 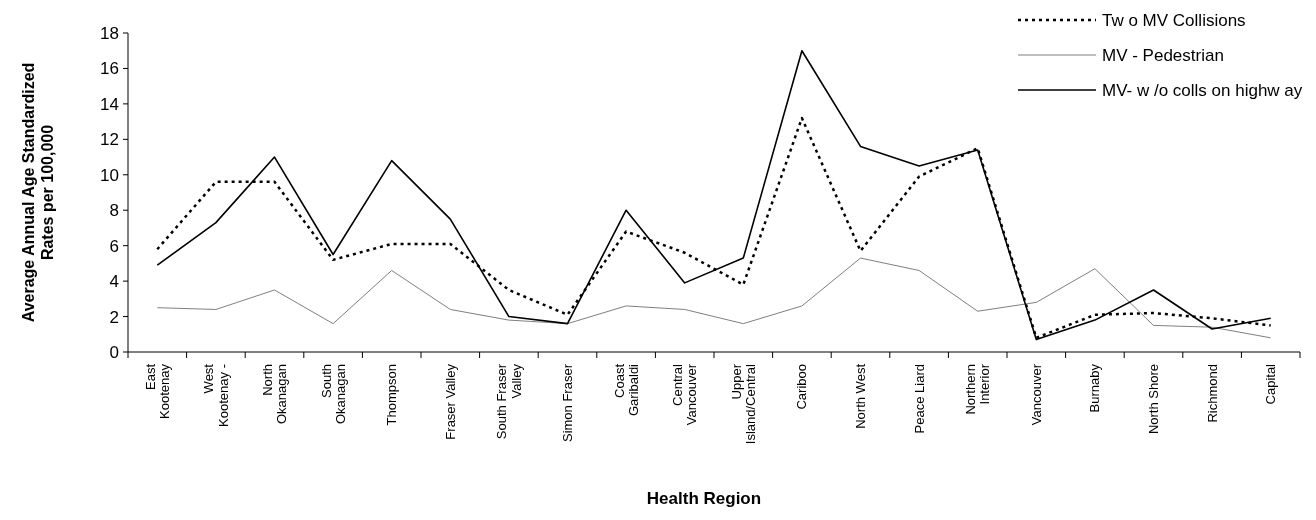 I want to click on x-tick-label: Thompson, so click(x=392, y=395).